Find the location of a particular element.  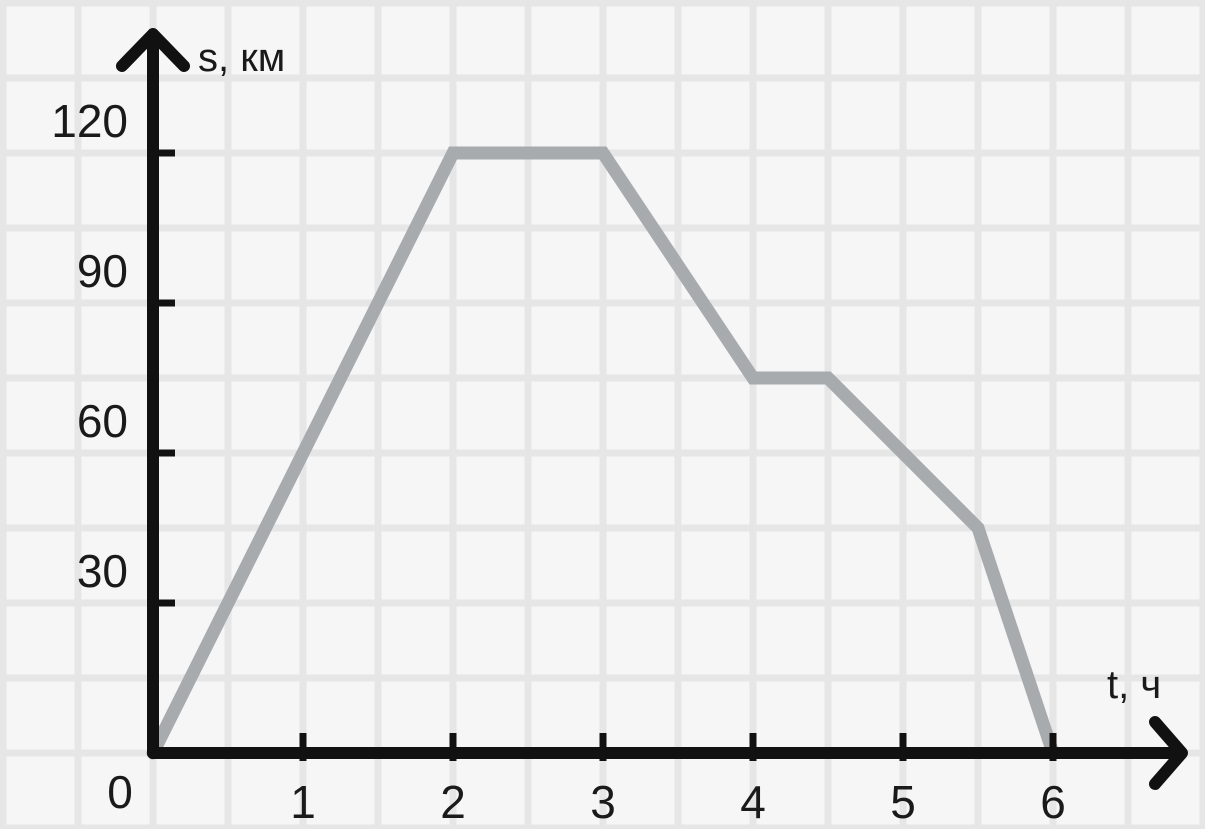

x-axis-arrowhead is located at coordinates (1168, 753).